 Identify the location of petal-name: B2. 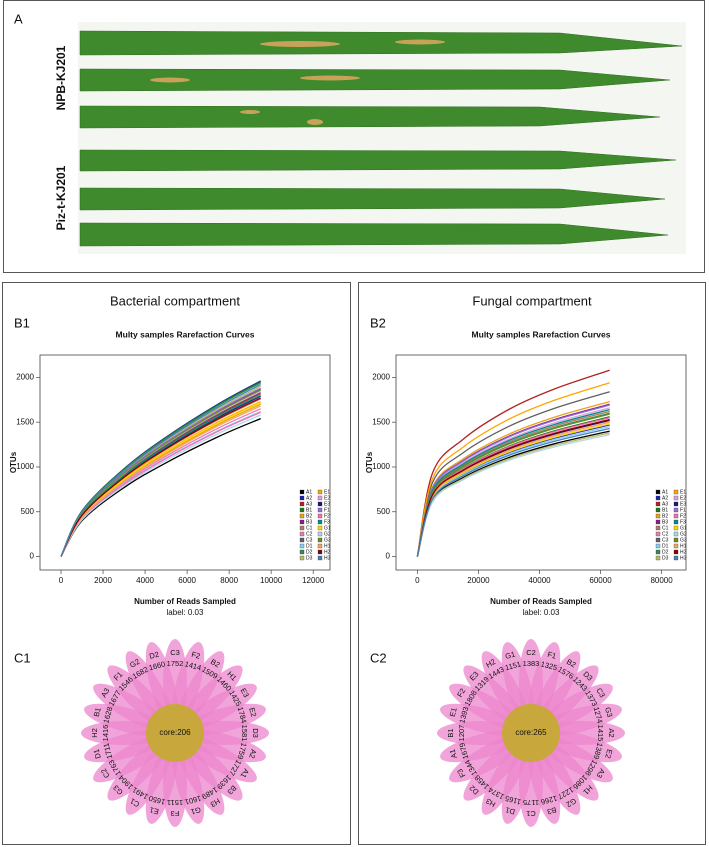
(215, 663).